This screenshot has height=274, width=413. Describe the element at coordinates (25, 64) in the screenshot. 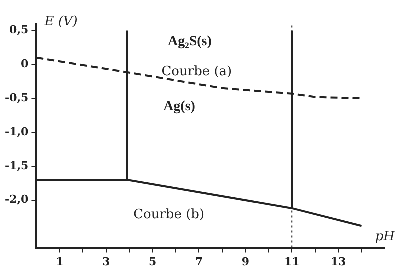

I see `y-tick-label: 0` at that location.